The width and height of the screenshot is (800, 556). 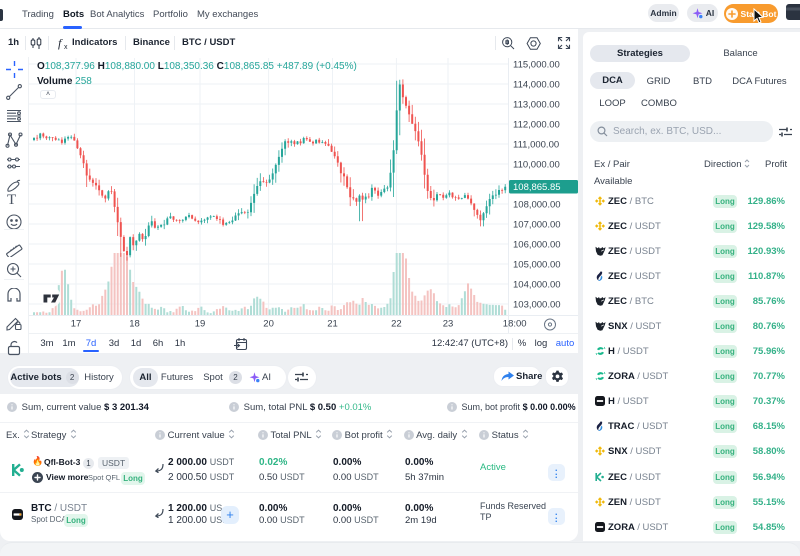 What do you see at coordinates (537, 205) in the screenshot?
I see `svg-text: 108,000.00` at bounding box center [537, 205].